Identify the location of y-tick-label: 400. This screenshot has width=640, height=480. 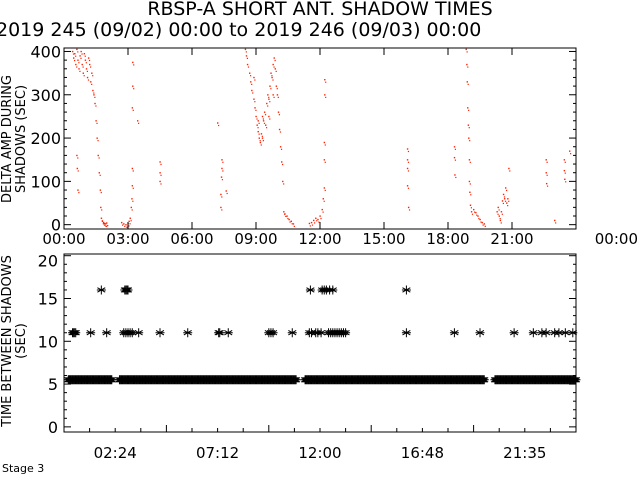
(45, 51).